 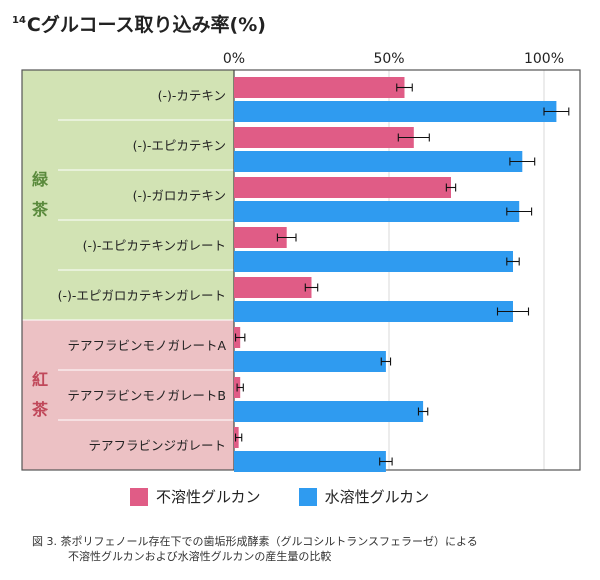 What do you see at coordinates (179, 145) in the screenshot?
I see `category-label: (-)-エピカテキン` at bounding box center [179, 145].